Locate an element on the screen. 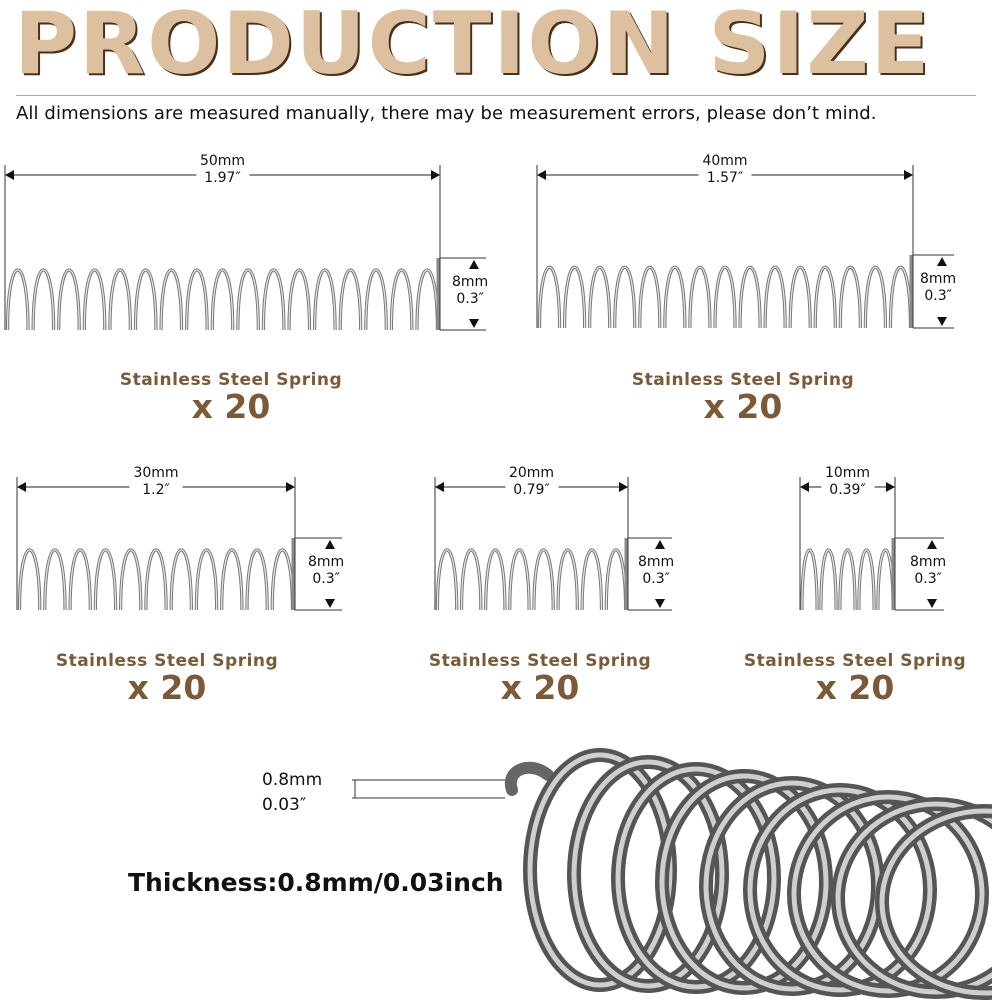  length-label: 30mm 1.2″ is located at coordinates (156, 482).